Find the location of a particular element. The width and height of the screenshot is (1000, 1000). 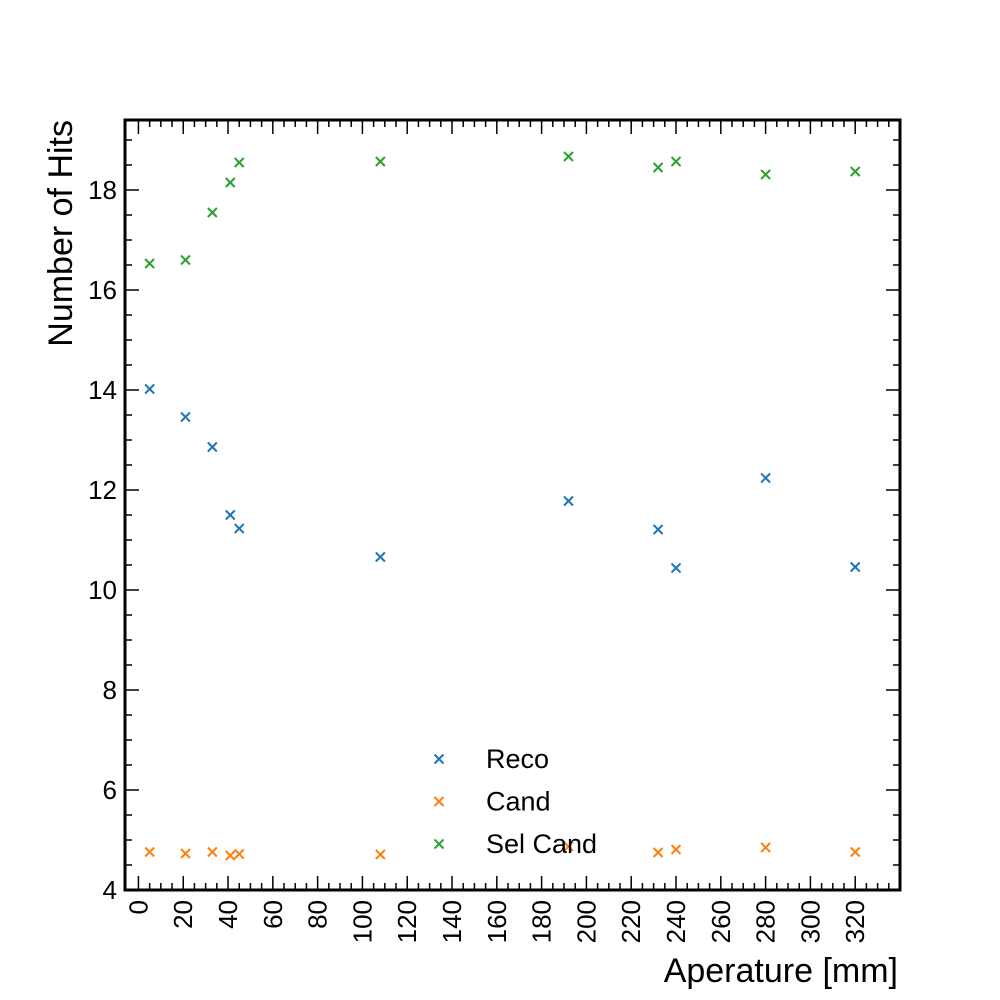

y-tick-label: 8 is located at coordinates (110, 690).